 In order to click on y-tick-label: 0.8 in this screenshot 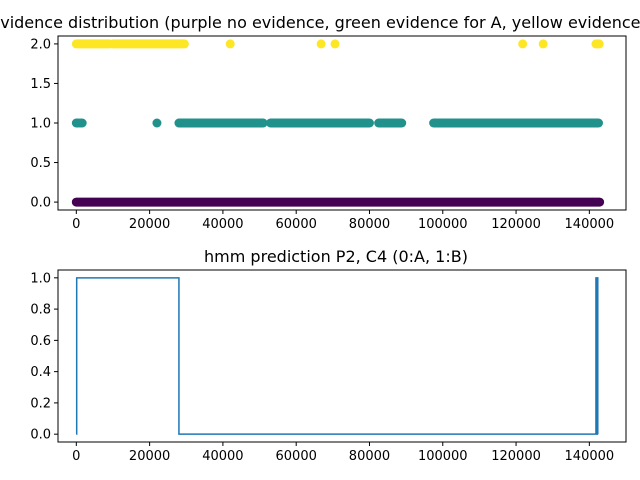, I will do `click(40, 310)`.